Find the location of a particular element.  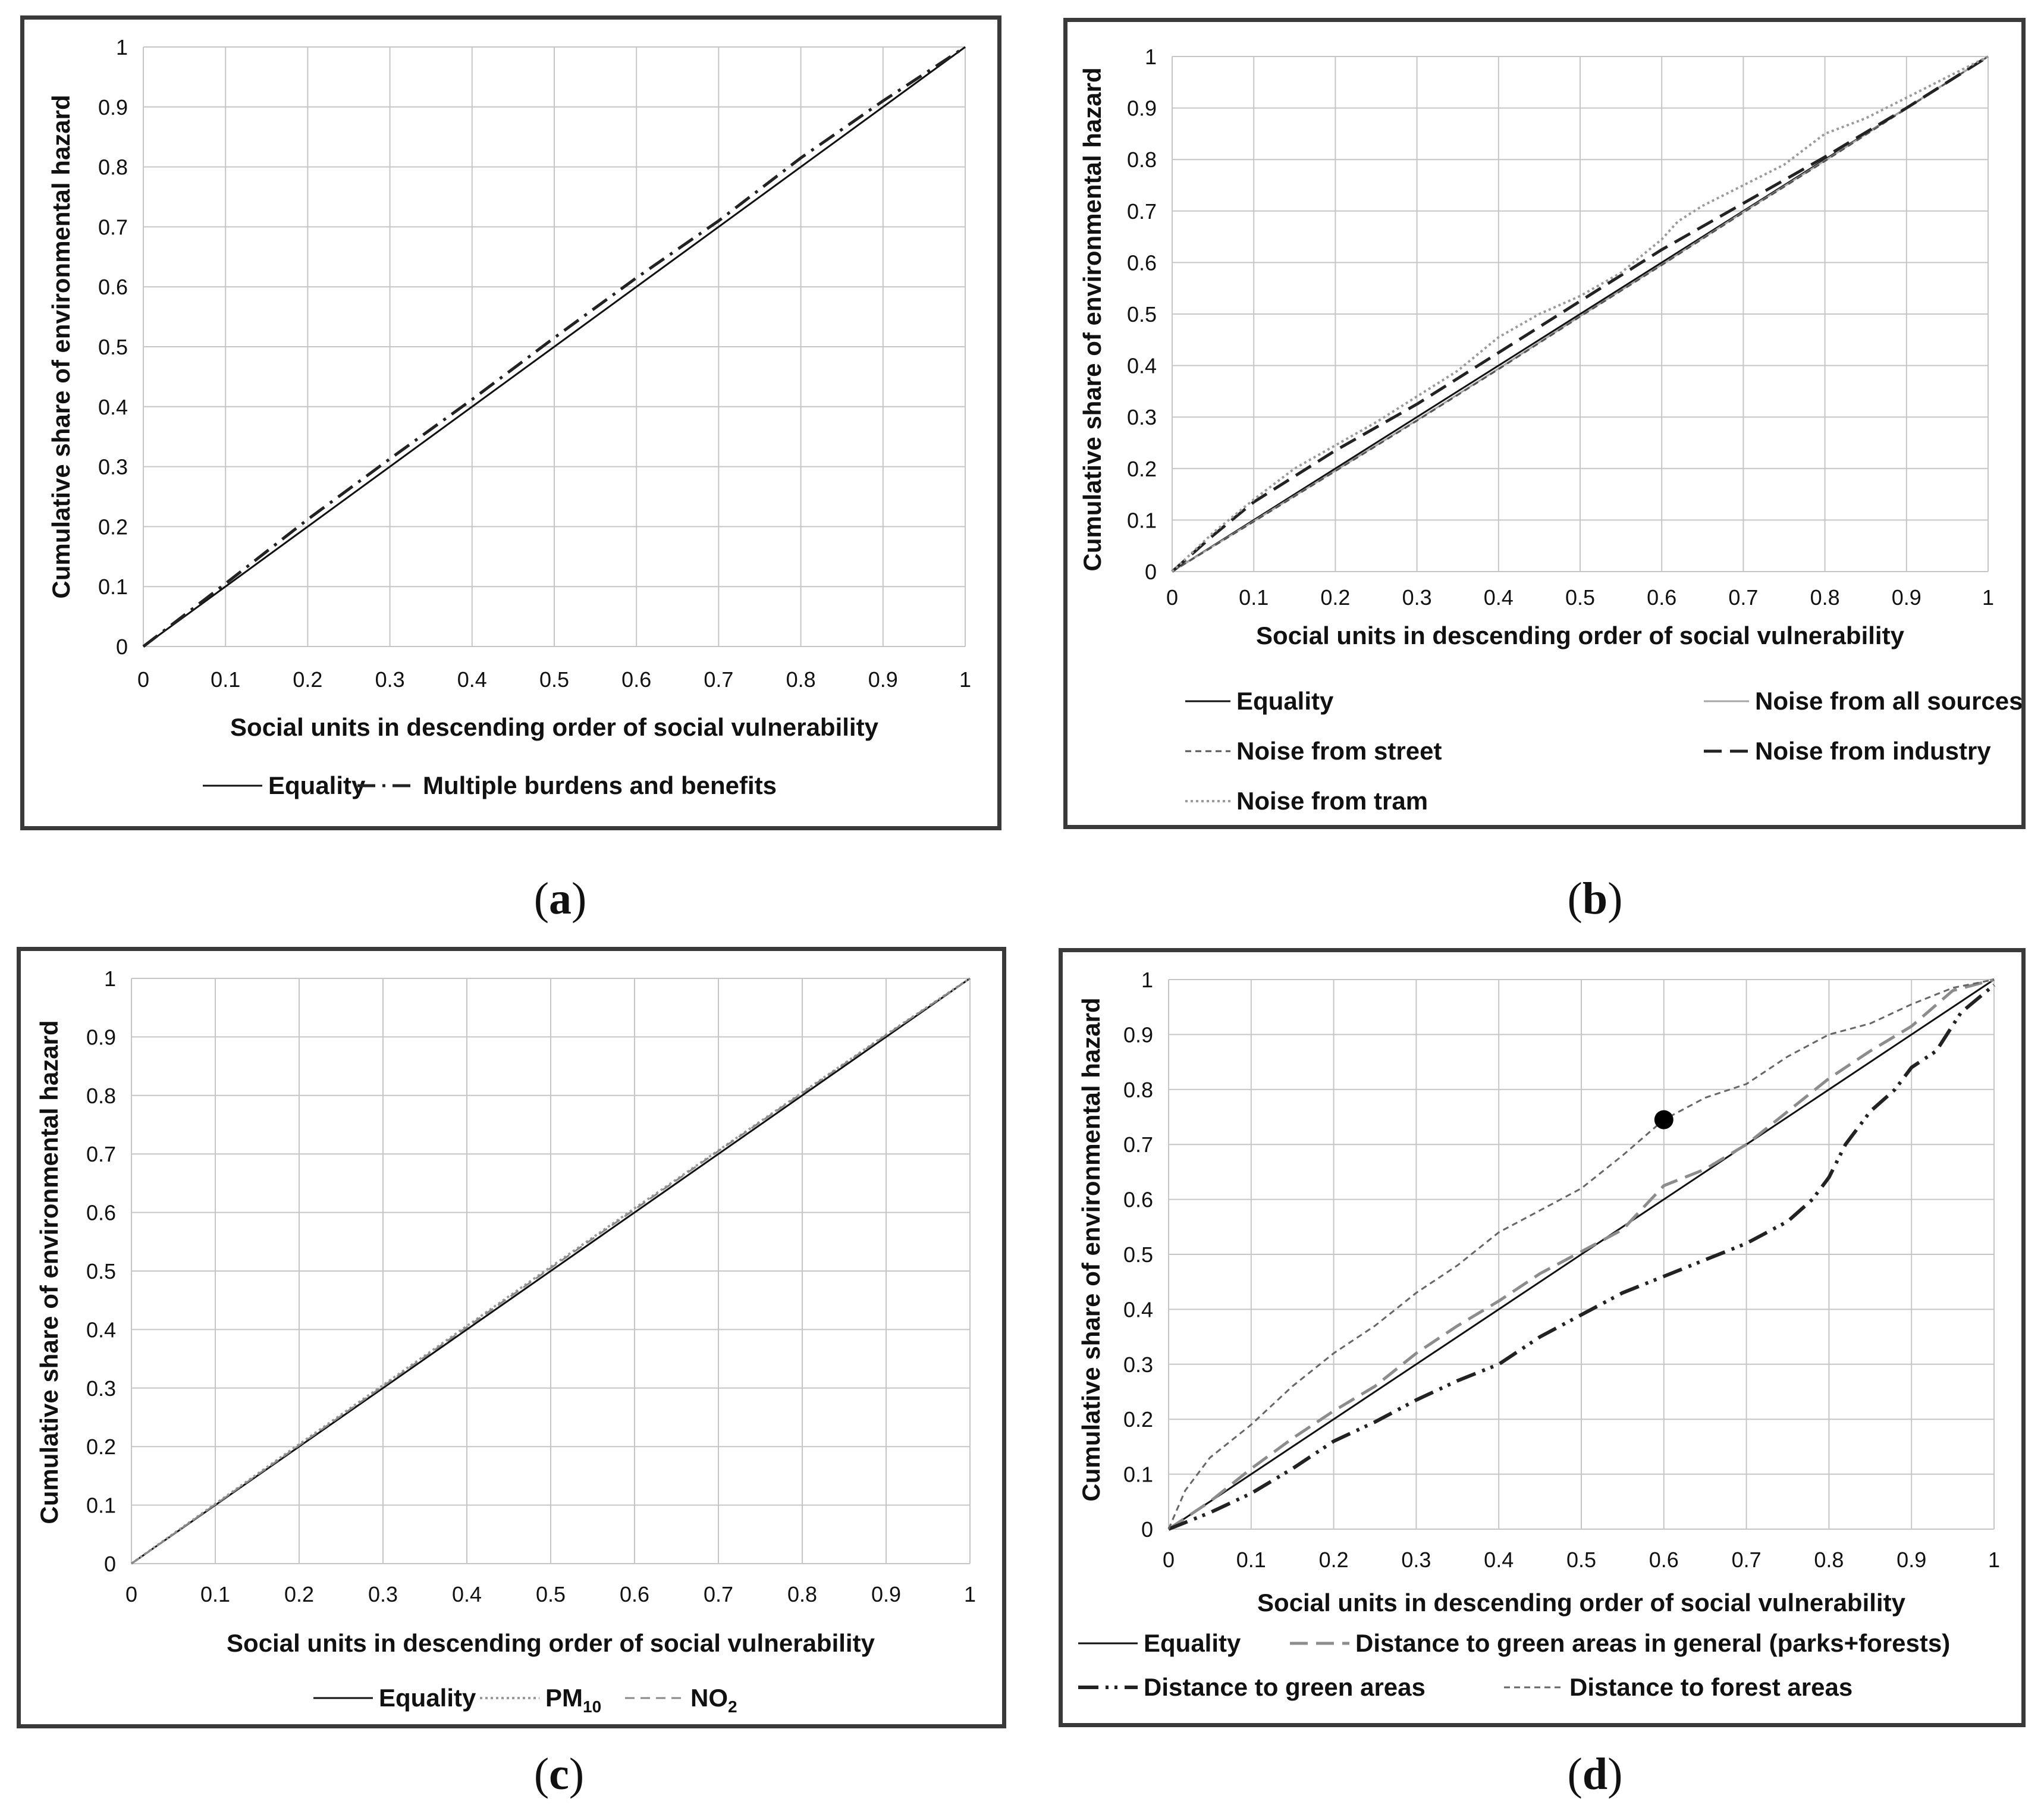

legend-label-subscript: 2 is located at coordinates (732, 1707).